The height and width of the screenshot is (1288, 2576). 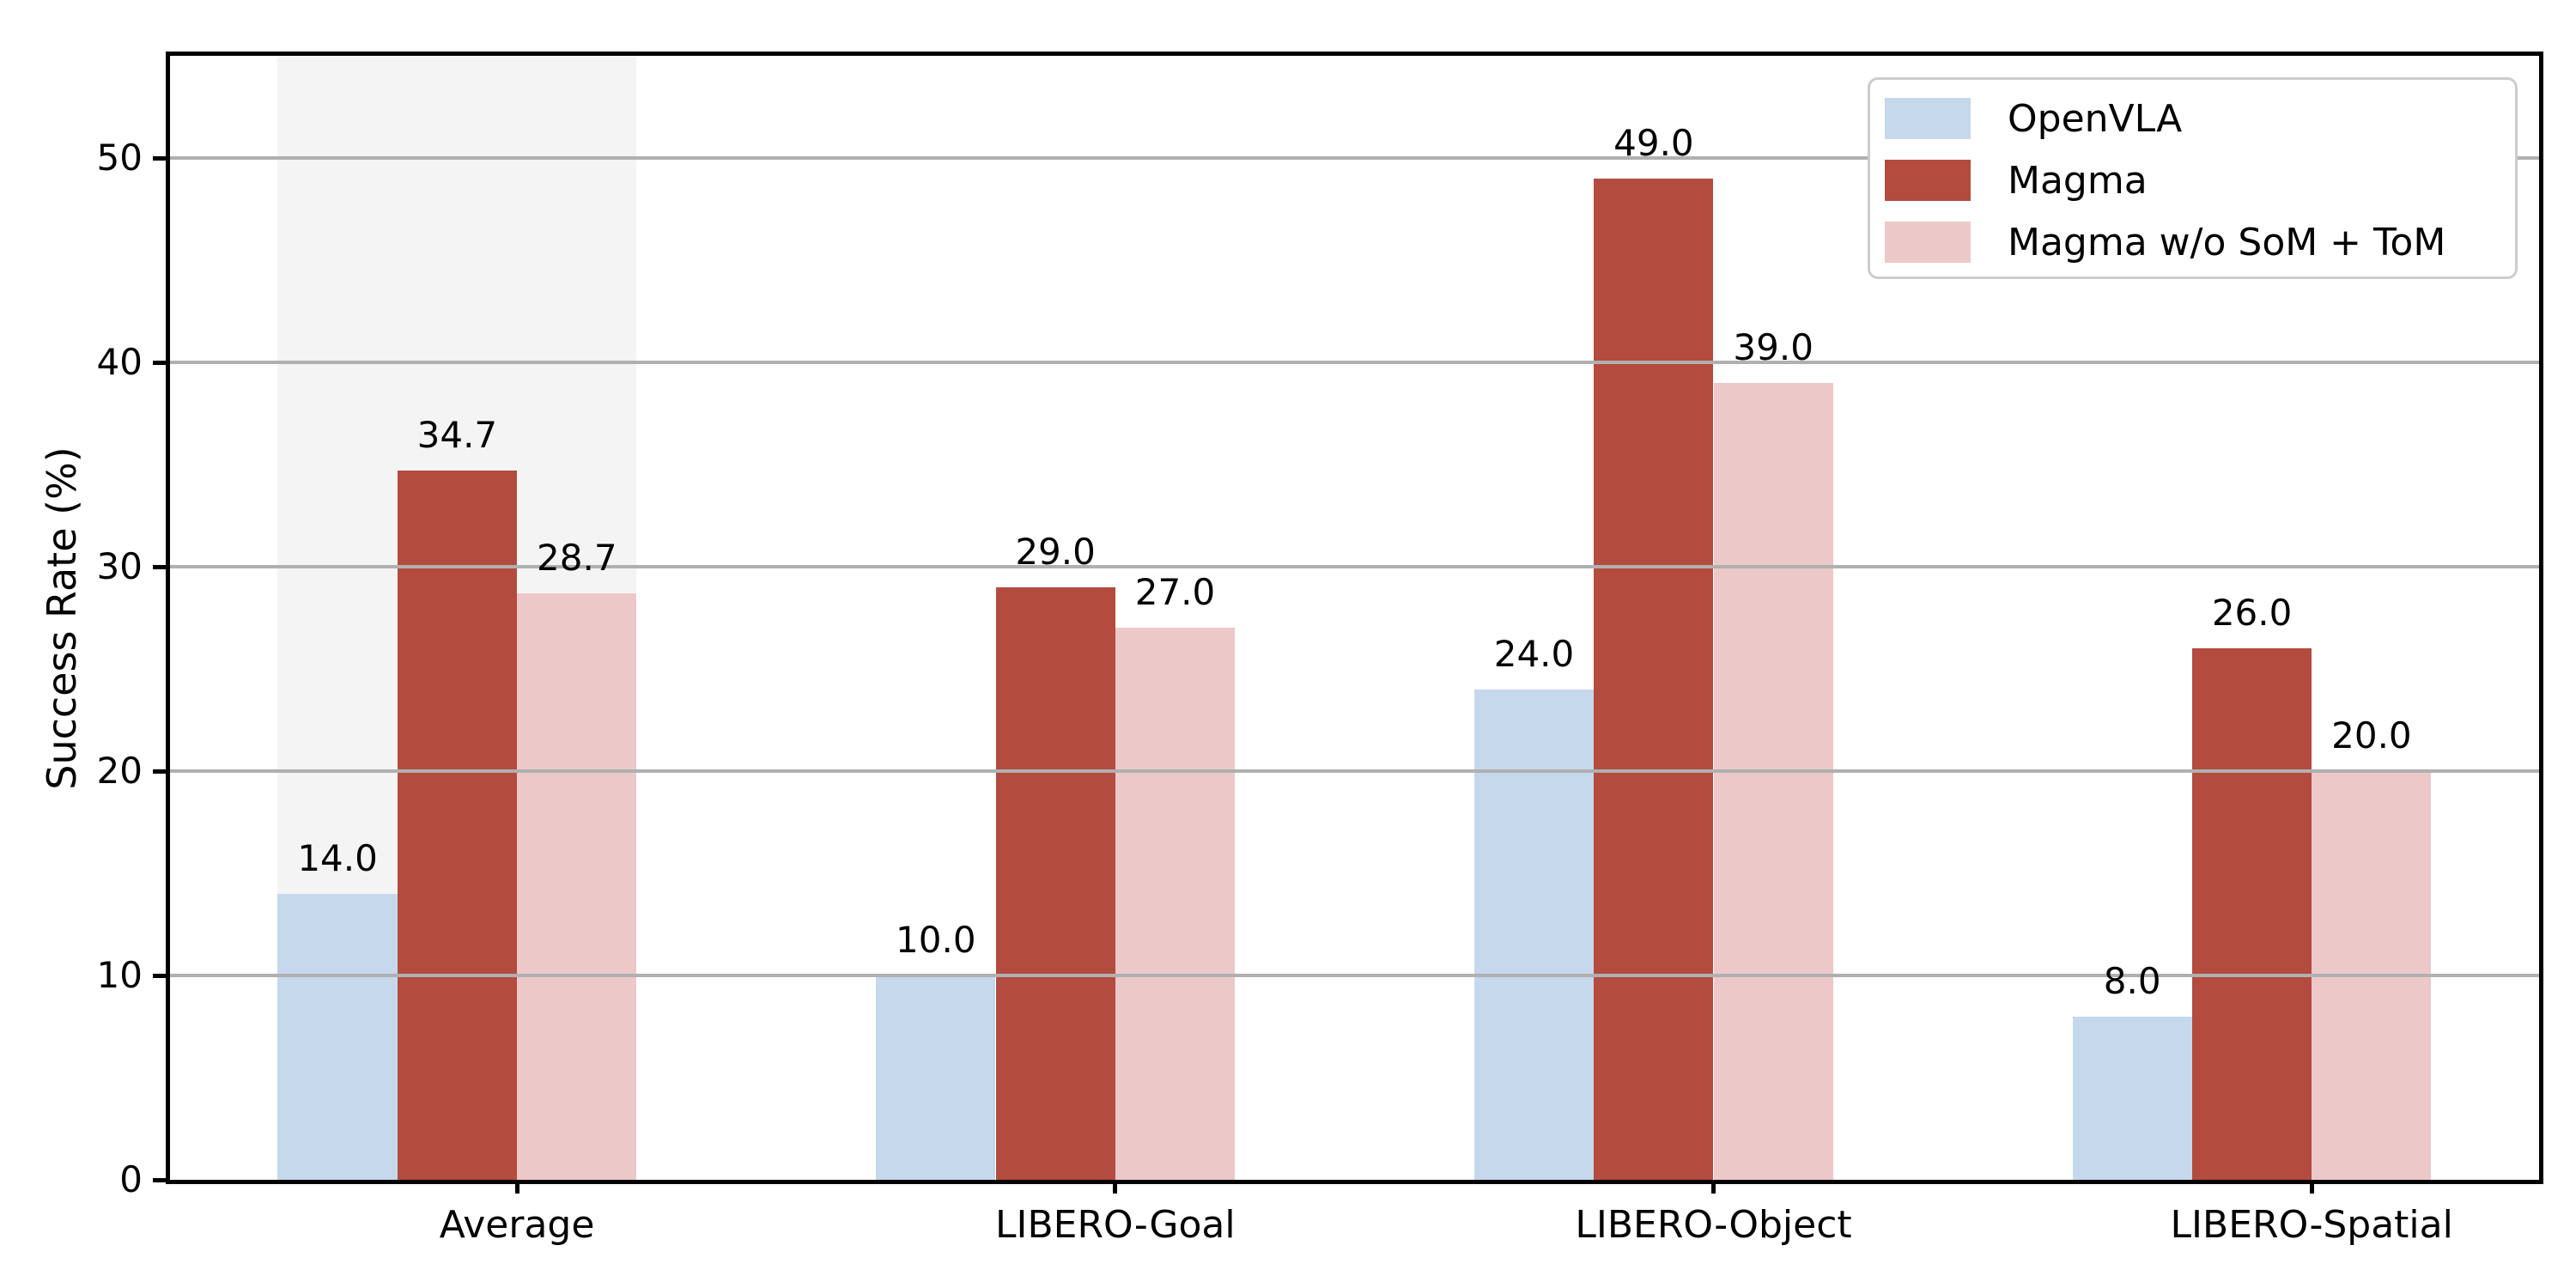 What do you see at coordinates (2192, 119) in the screenshot?
I see `legend-item-openvla: OpenVLA` at bounding box center [2192, 119].